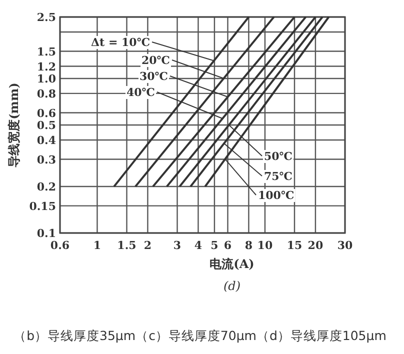 The height and width of the screenshot is (354, 404). I want to click on text: （b）导线厚度35μm（c）导线厚度70μm（d）导线厚度105μm, so click(200, 335).